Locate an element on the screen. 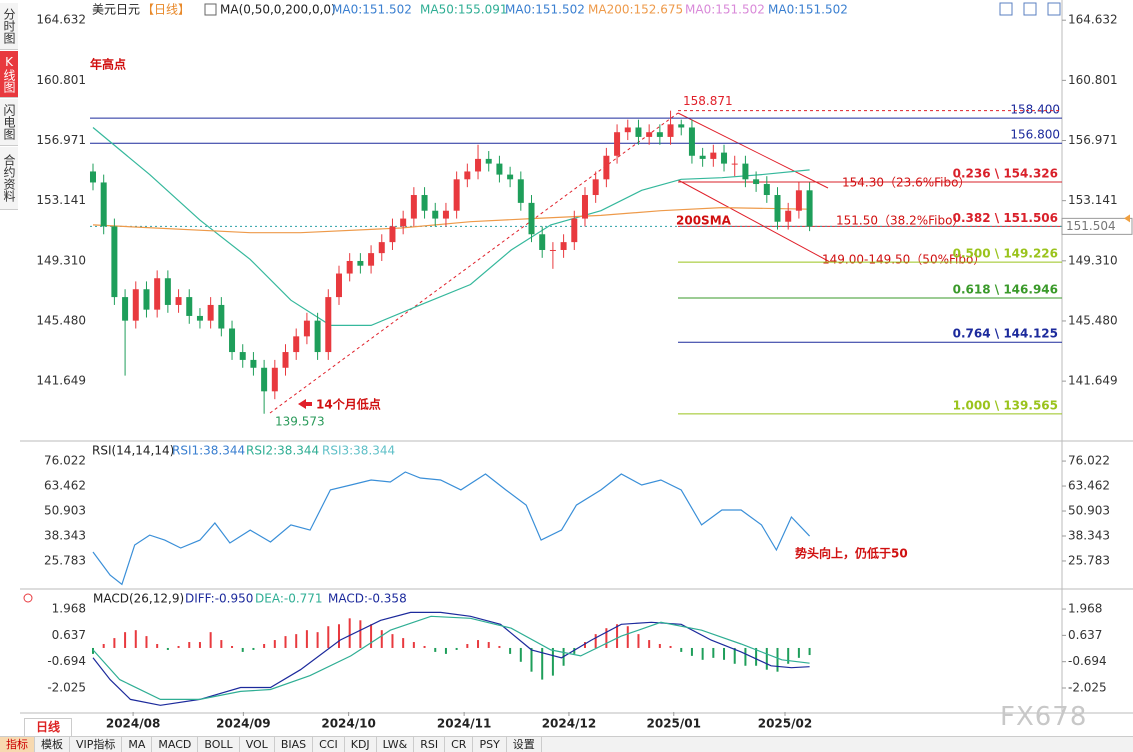  y-tick-label: 76.022 is located at coordinates (65, 461).